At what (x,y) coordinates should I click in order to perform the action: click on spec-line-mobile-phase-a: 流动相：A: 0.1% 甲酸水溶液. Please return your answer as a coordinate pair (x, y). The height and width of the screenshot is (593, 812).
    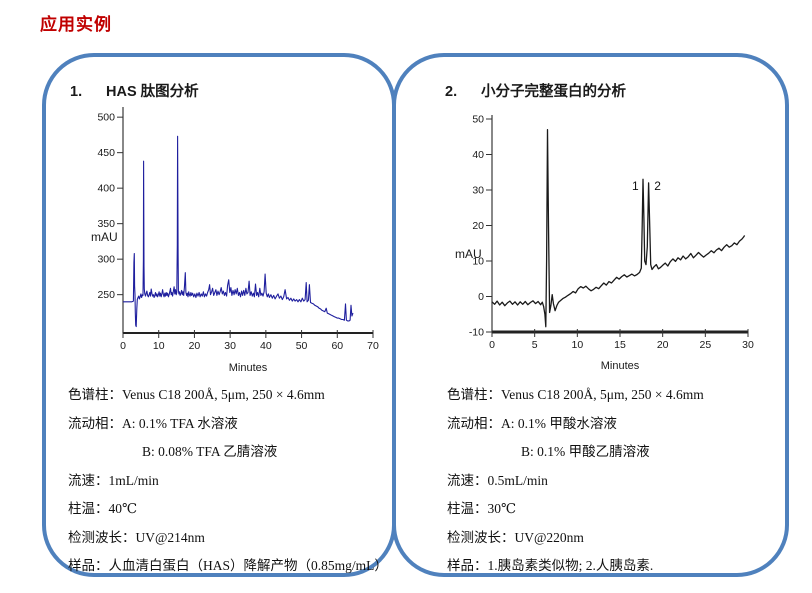
    Looking at the image, I should click on (532, 423).